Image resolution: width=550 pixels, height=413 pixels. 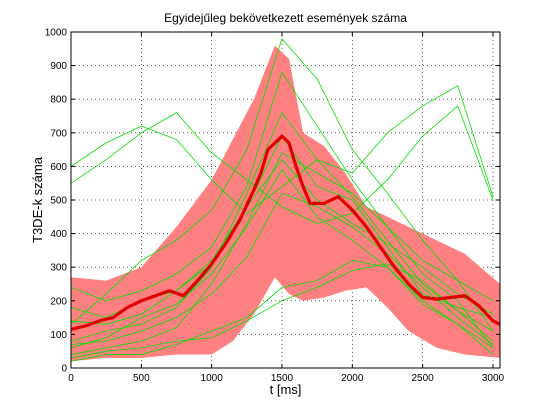 I want to click on y-tick-labels: 0 100 200 300 400 500 600 700 800 900 1000, so click(x=56, y=201).